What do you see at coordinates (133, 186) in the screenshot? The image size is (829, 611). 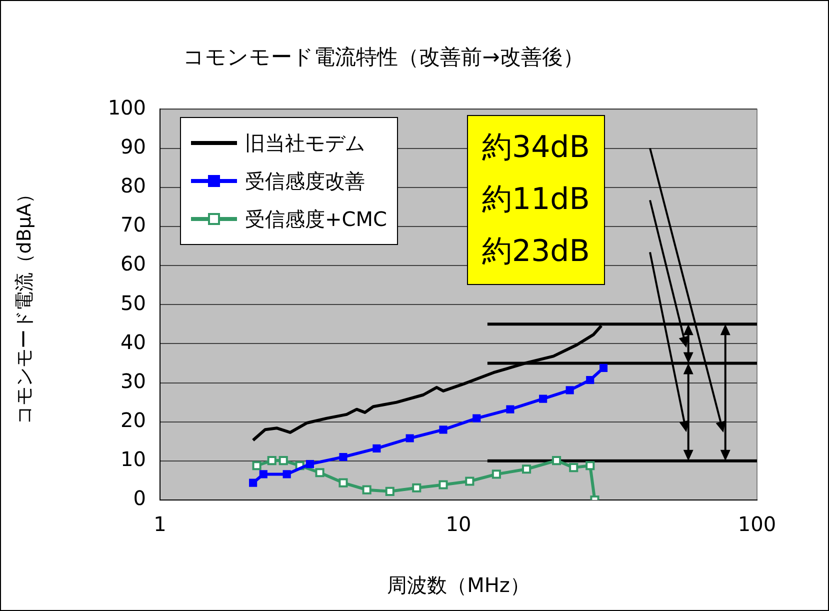 I see `y-tick-label: 80` at bounding box center [133, 186].